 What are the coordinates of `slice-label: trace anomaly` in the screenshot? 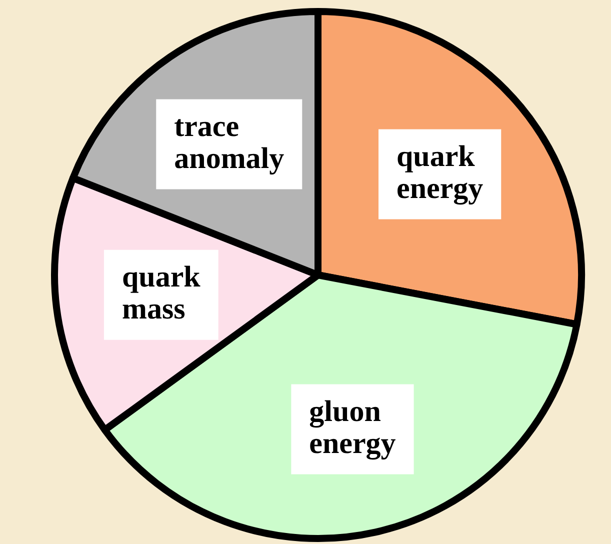 It's located at (229, 142).